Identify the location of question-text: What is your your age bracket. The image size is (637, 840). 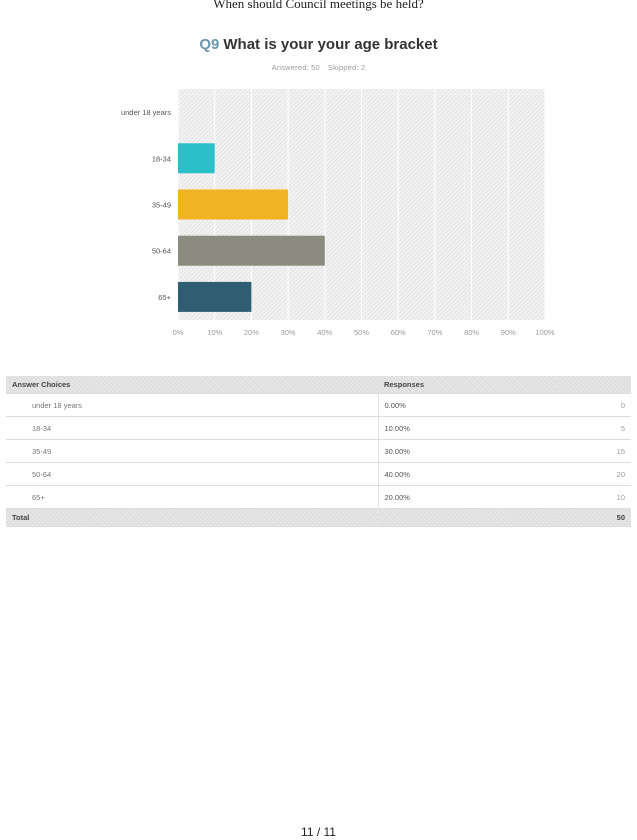
(330, 44).